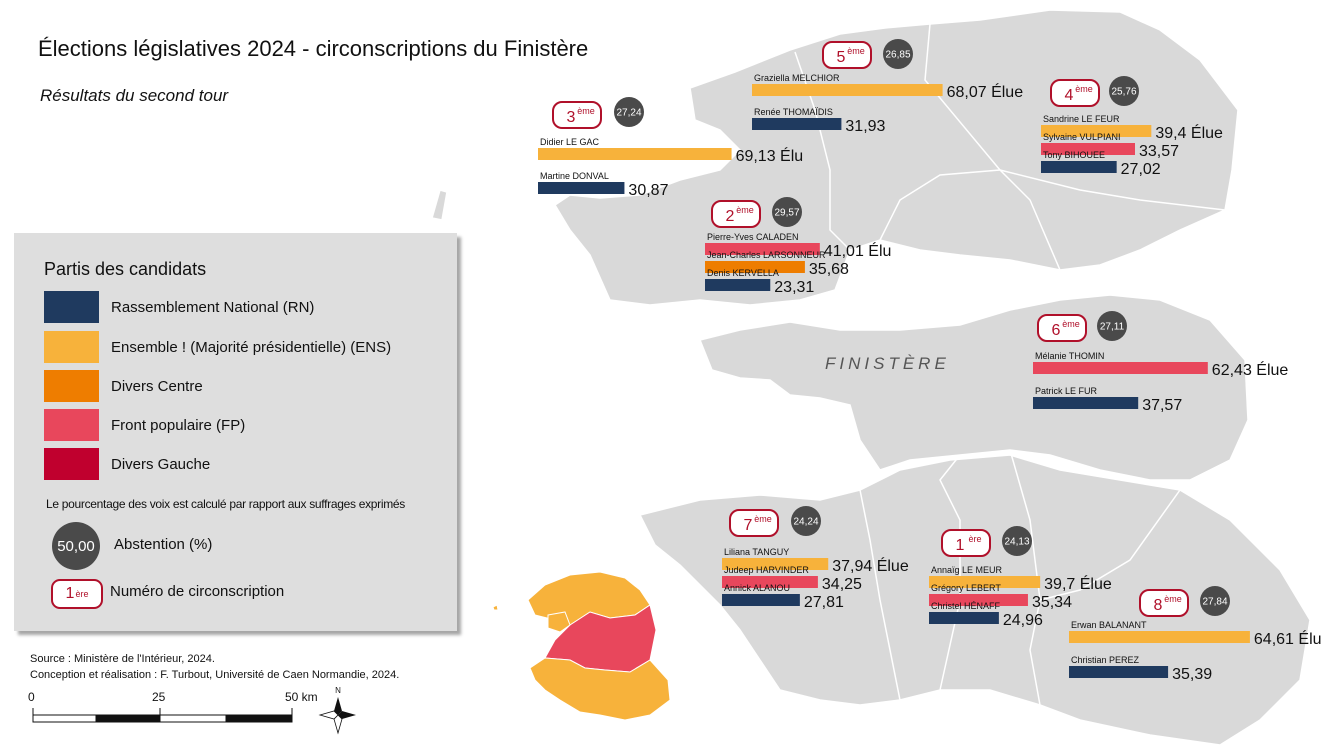 Image resolution: width=1328 pixels, height=749 pixels. Describe the element at coordinates (134, 95) in the screenshot. I see `map-subtitle: Résultats du second tour` at that location.